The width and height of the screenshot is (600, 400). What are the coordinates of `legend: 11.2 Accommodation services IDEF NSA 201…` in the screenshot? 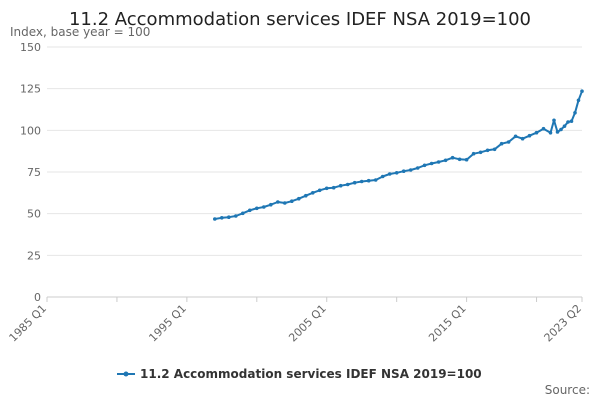 It's located at (299, 374).